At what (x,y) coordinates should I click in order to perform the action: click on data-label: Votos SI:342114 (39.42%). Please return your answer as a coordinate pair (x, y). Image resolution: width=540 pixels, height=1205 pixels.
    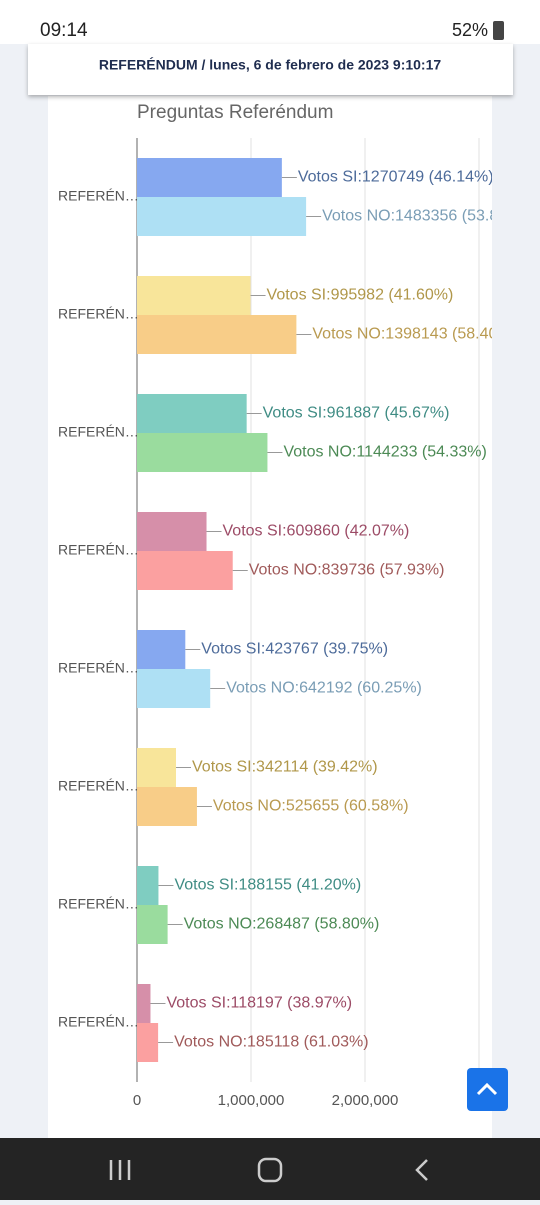
    Looking at the image, I should click on (285, 767).